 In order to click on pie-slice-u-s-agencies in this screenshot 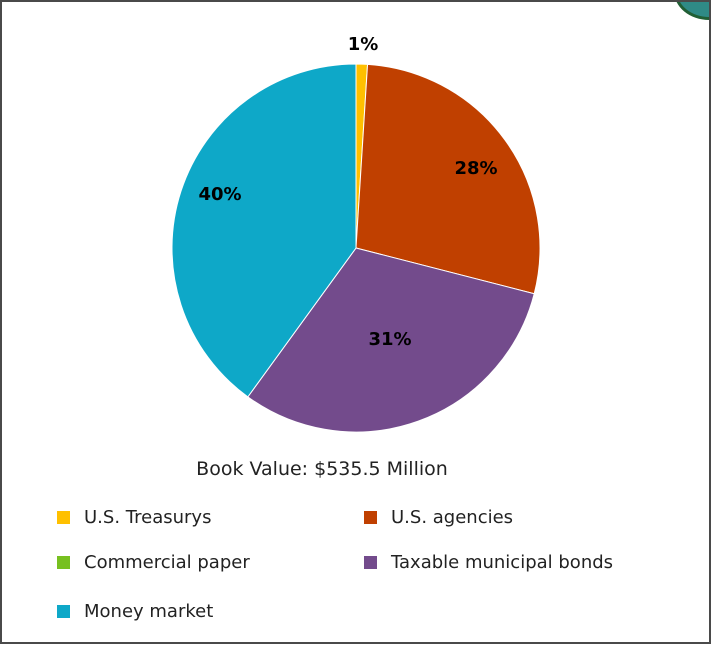, I will do `click(448, 179)`.